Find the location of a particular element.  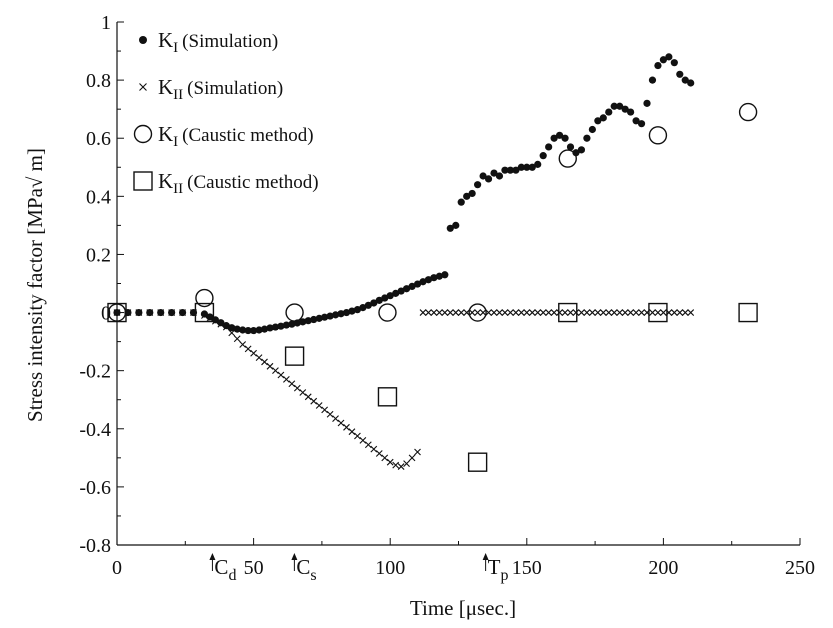

time-markers: Cd Cs Tp is located at coordinates (358, 568).